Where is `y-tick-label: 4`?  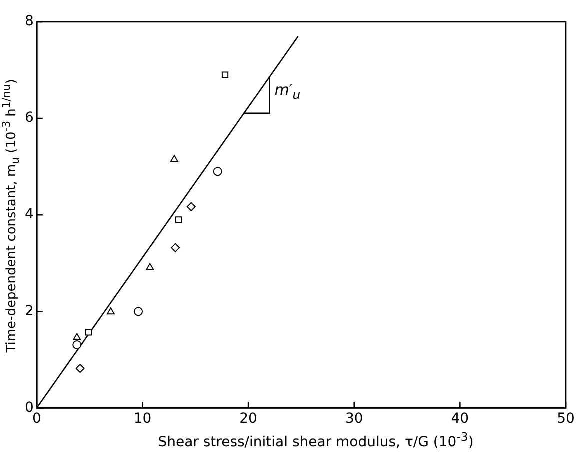 y-tick-label: 4 is located at coordinates (29, 214).